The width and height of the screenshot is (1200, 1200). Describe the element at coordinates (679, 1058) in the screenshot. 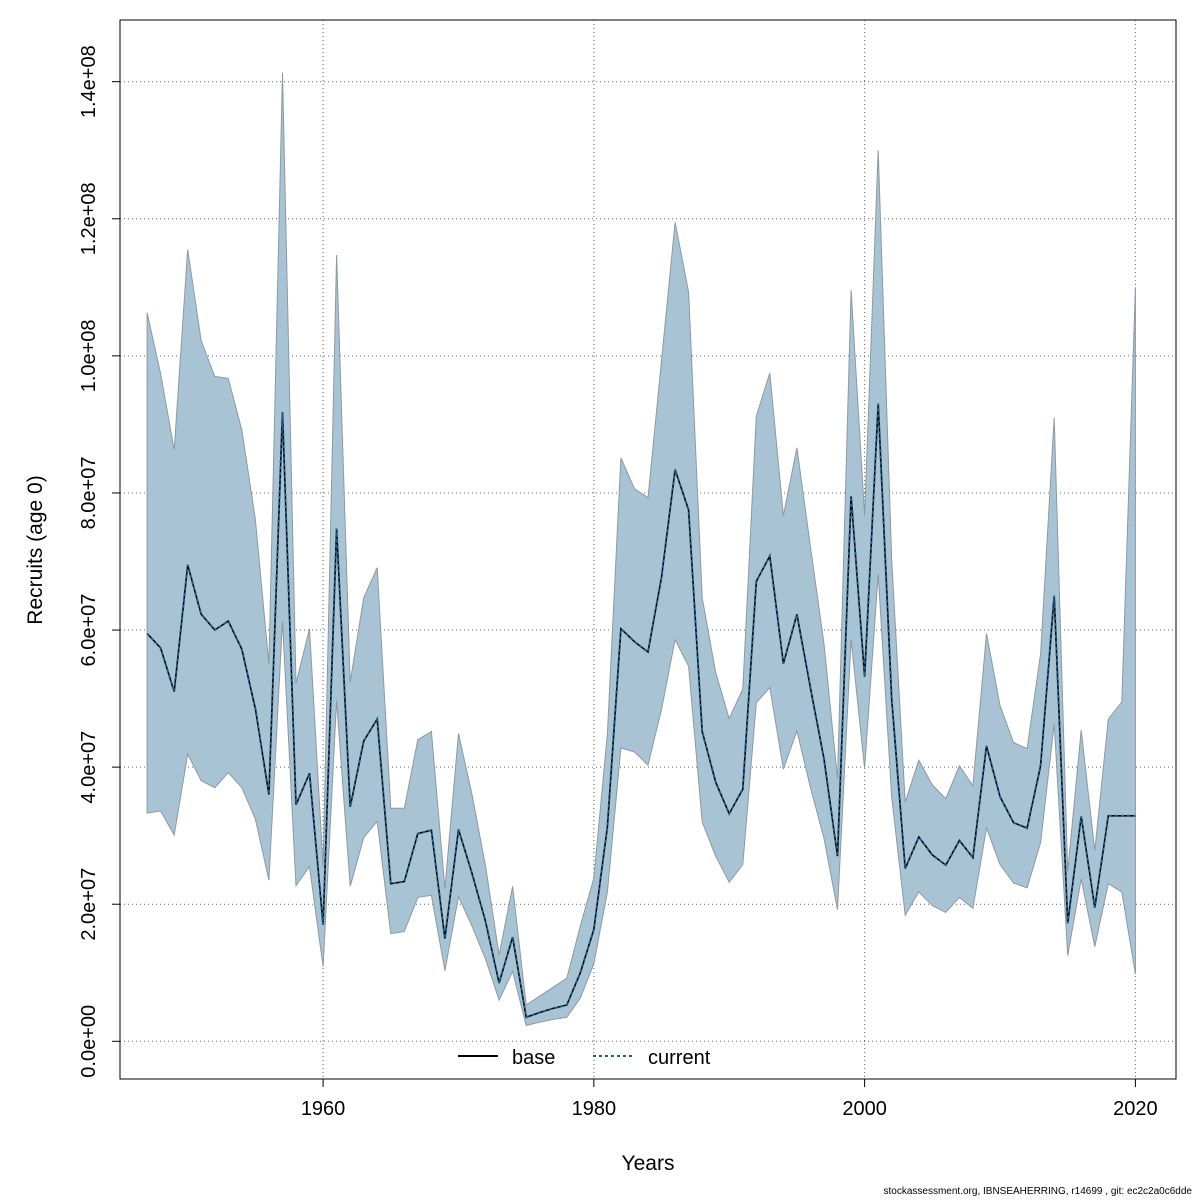

I see `legend-current-label: current` at that location.